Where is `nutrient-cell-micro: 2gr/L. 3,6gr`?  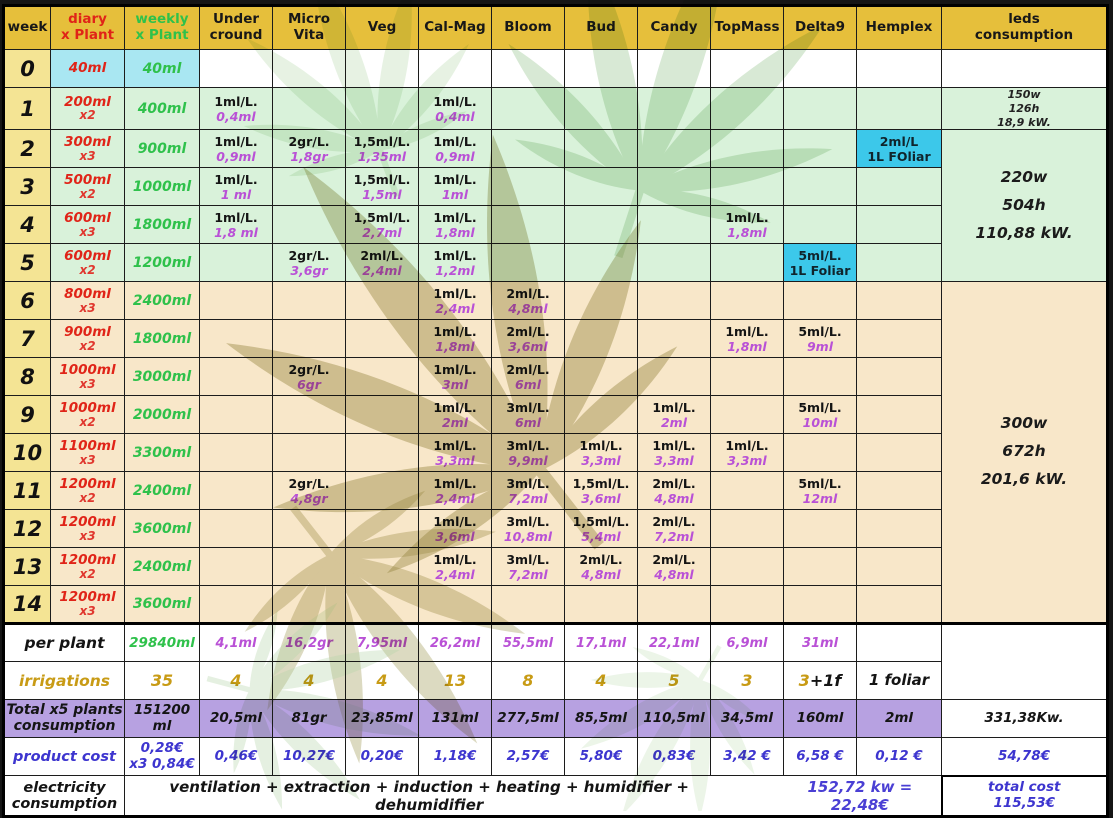 nutrient-cell-micro: 2gr/L. 3,6gr is located at coordinates (309, 263).